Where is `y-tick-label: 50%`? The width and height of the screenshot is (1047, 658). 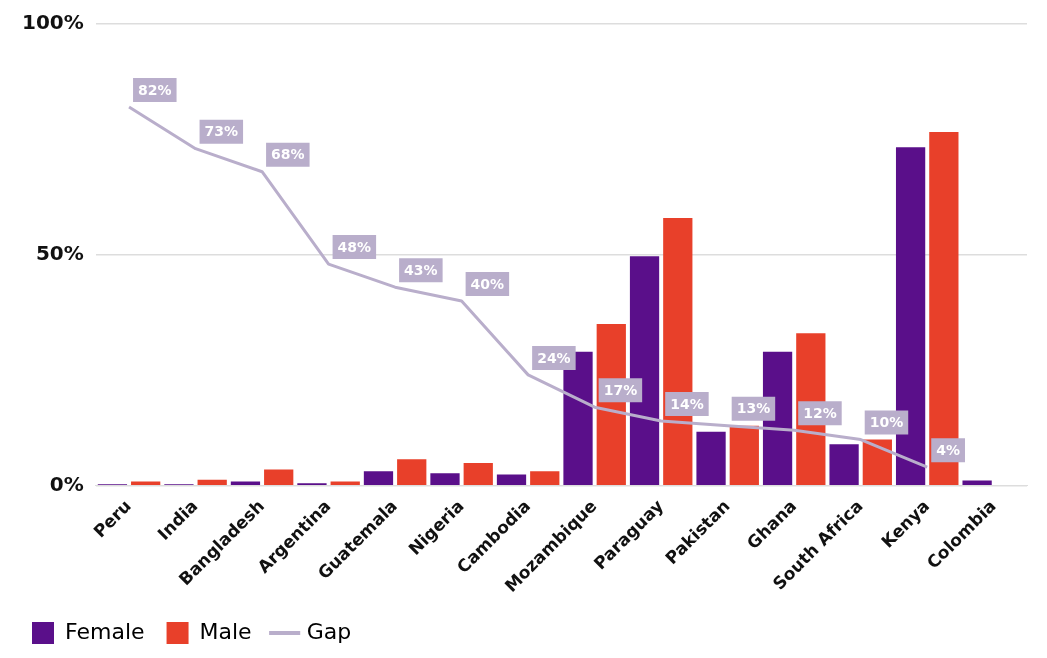 y-tick-label: 50% is located at coordinates (59, 253).